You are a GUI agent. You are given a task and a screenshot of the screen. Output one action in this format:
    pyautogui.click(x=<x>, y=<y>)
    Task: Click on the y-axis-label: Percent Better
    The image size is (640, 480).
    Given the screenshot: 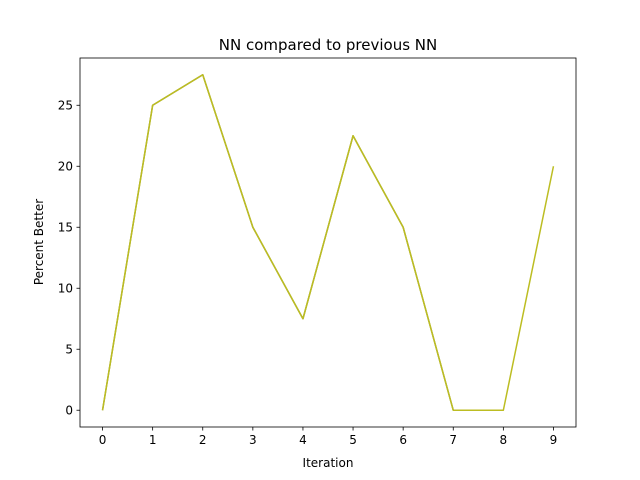 What is the action you would take?
    pyautogui.click(x=39, y=242)
    